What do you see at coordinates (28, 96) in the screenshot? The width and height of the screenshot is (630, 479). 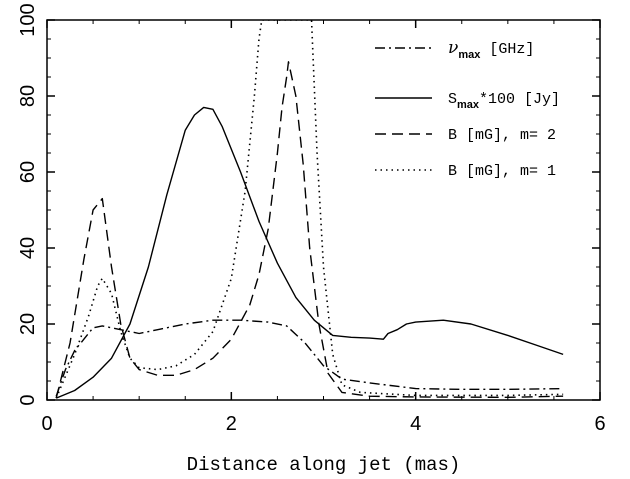 I see `y-tick-label: 80` at bounding box center [28, 96].